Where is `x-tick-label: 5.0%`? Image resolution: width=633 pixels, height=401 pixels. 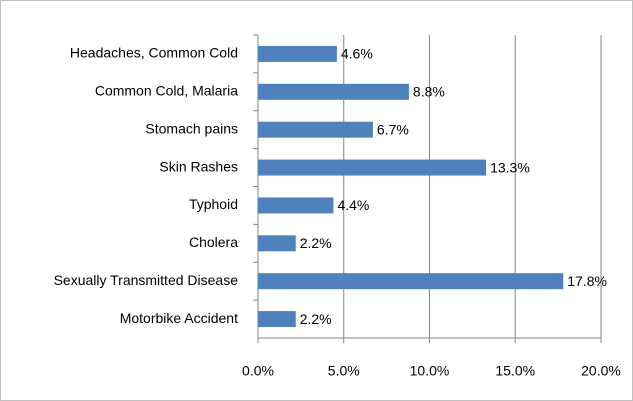 x-tick-label: 5.0% is located at coordinates (344, 371).